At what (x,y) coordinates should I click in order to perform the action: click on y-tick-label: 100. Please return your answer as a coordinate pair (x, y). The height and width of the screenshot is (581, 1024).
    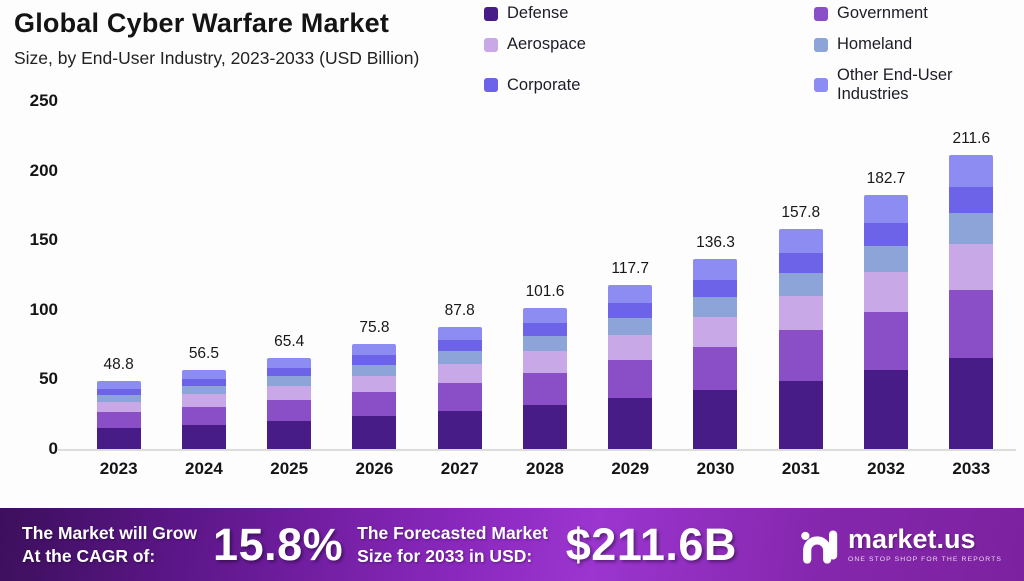
    Looking at the image, I should click on (43, 309).